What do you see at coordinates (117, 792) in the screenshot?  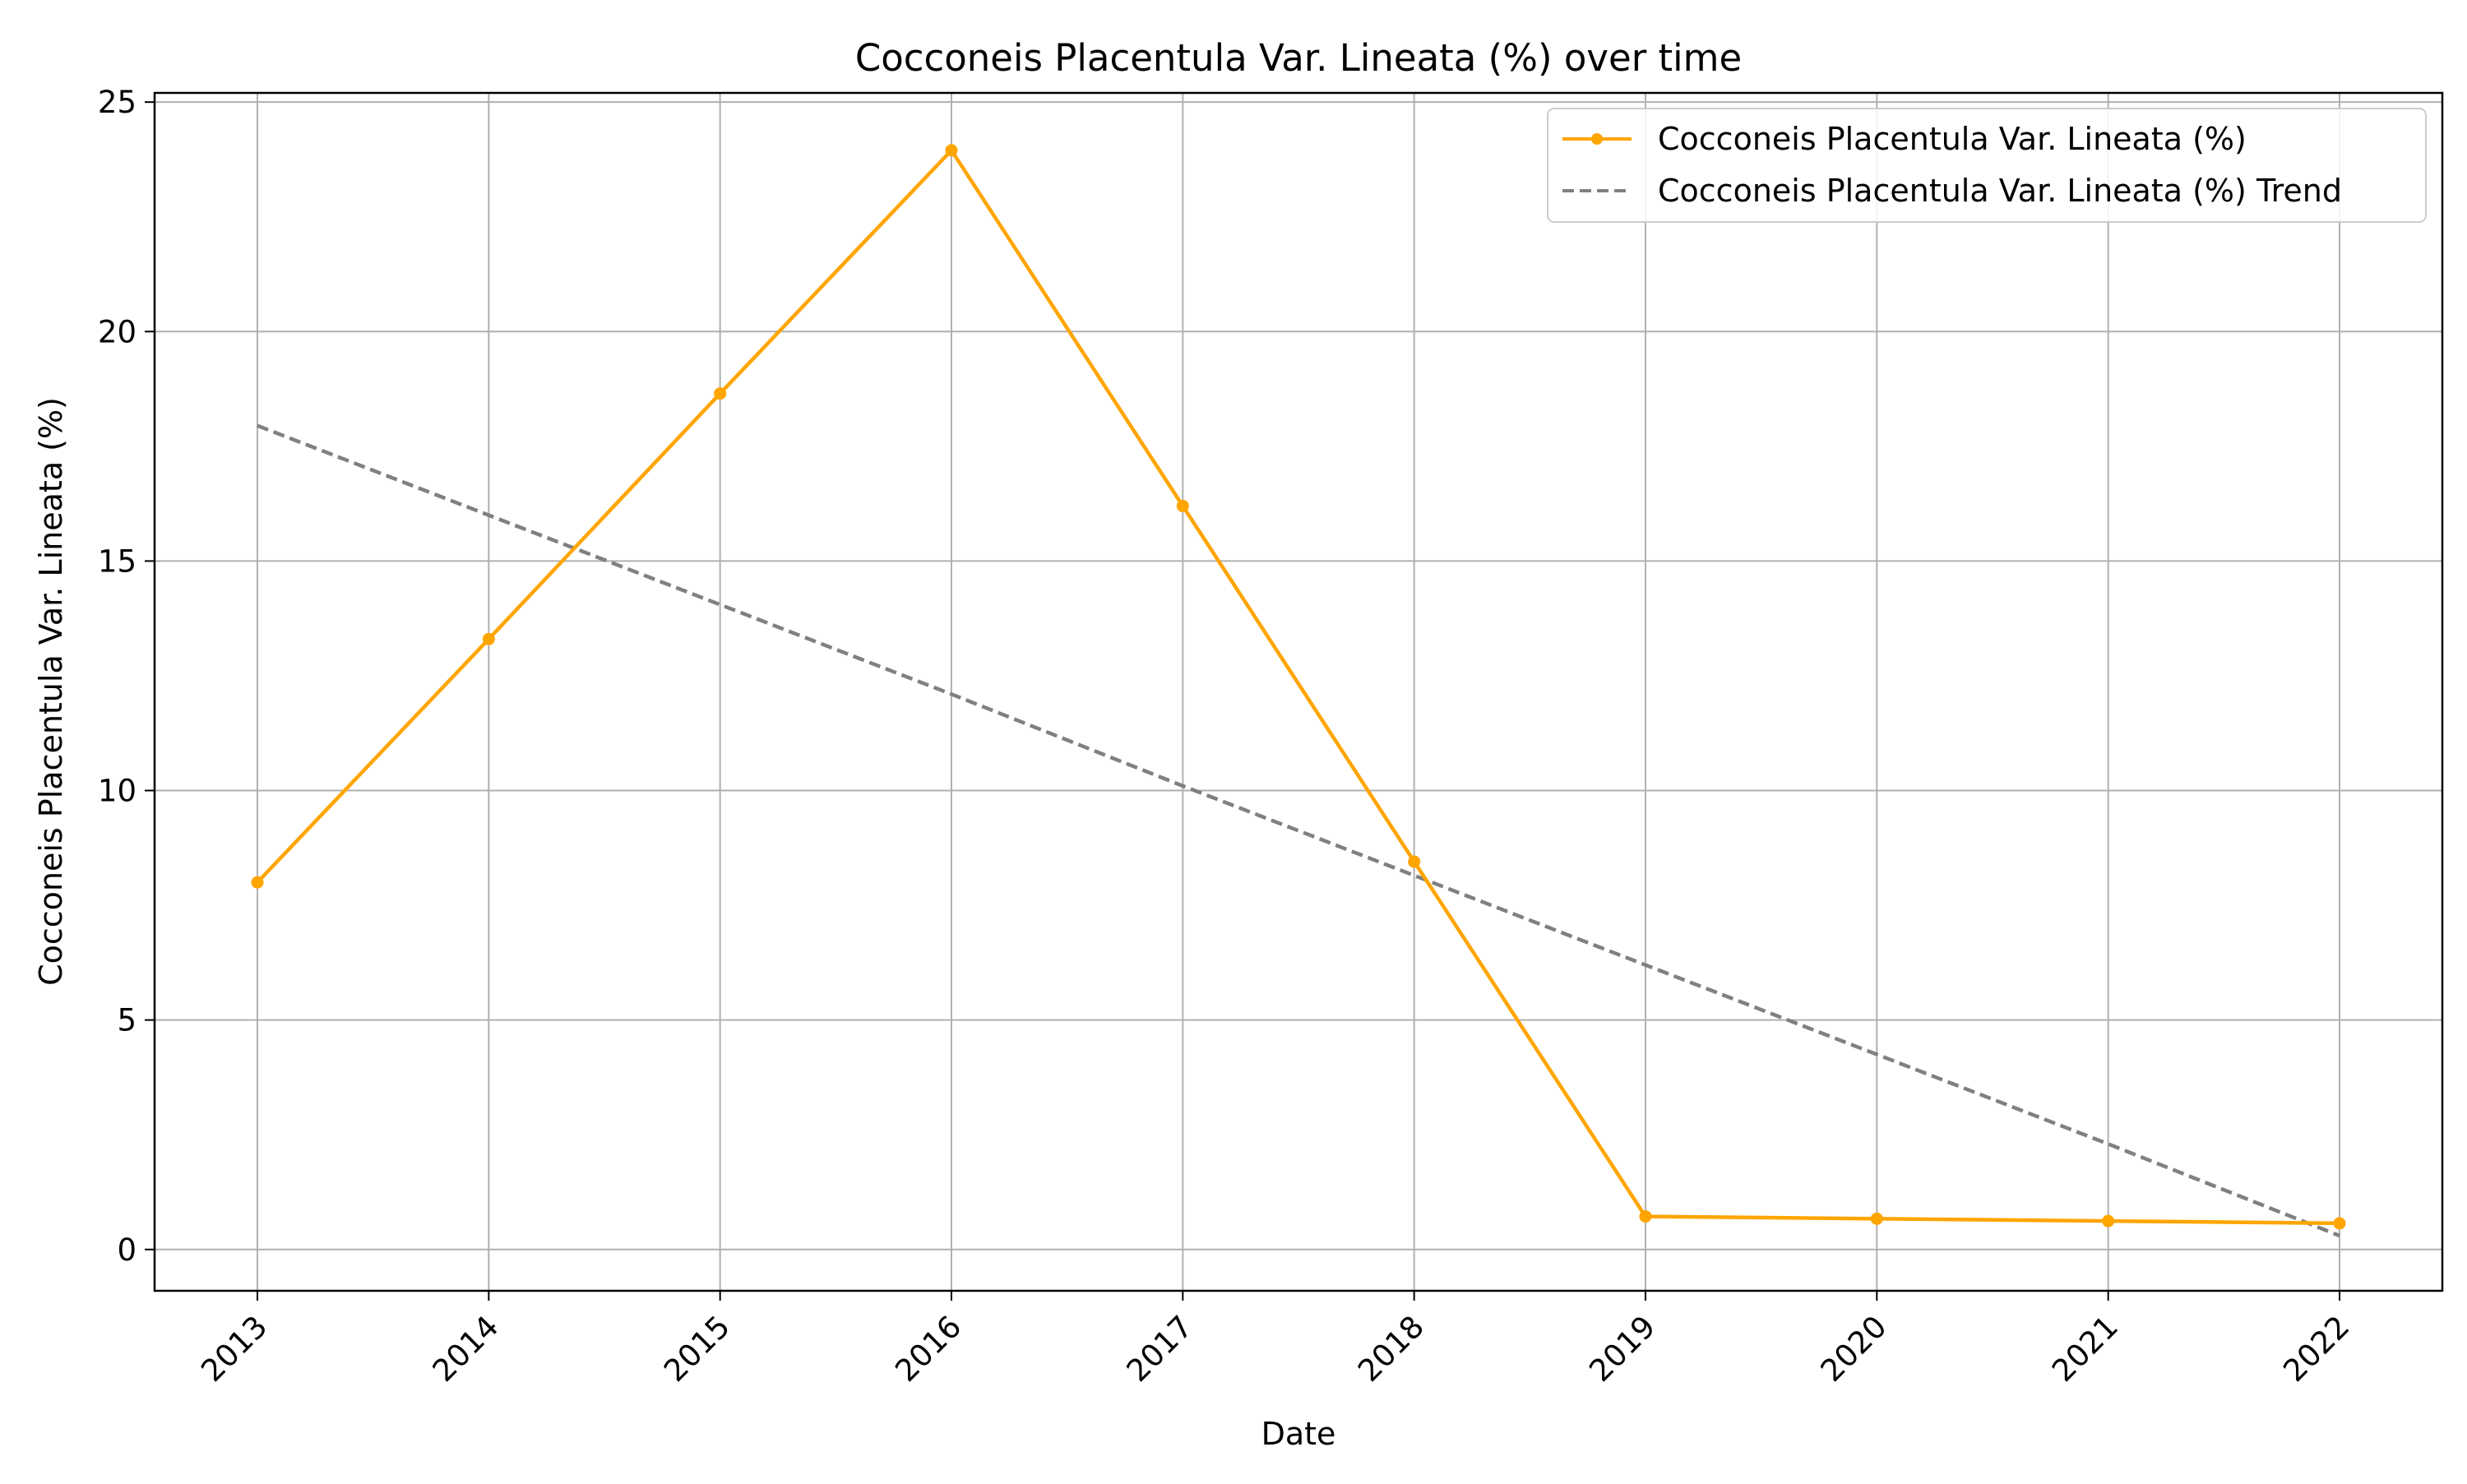 I see `y-tick-label: 10` at bounding box center [117, 792].